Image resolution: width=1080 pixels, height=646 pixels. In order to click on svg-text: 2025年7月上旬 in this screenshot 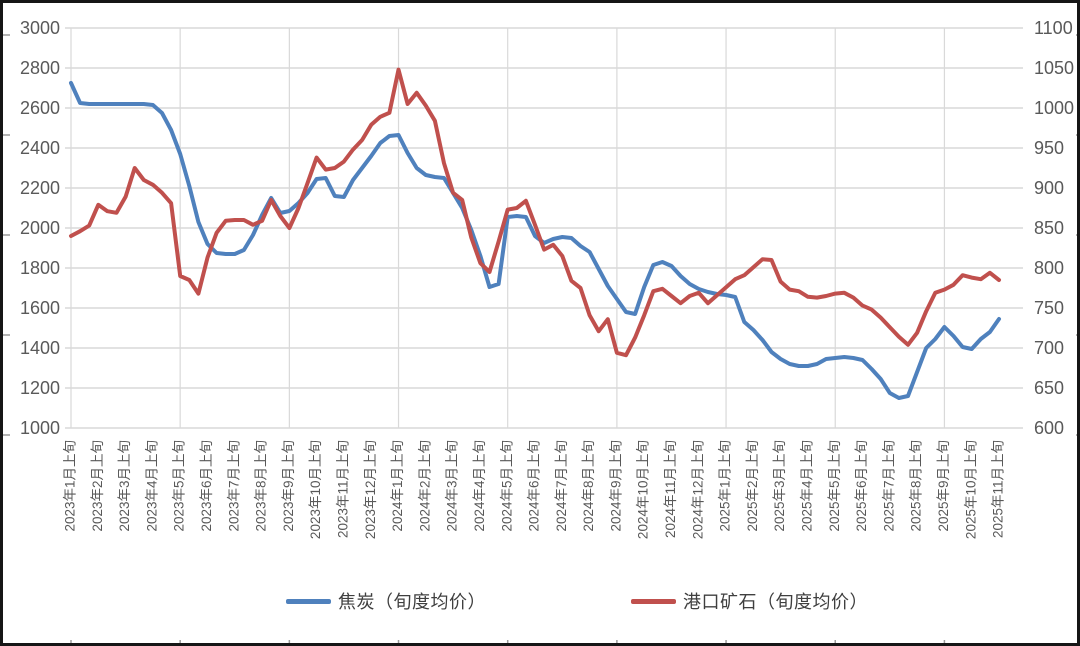, I will do `click(888, 486)`.